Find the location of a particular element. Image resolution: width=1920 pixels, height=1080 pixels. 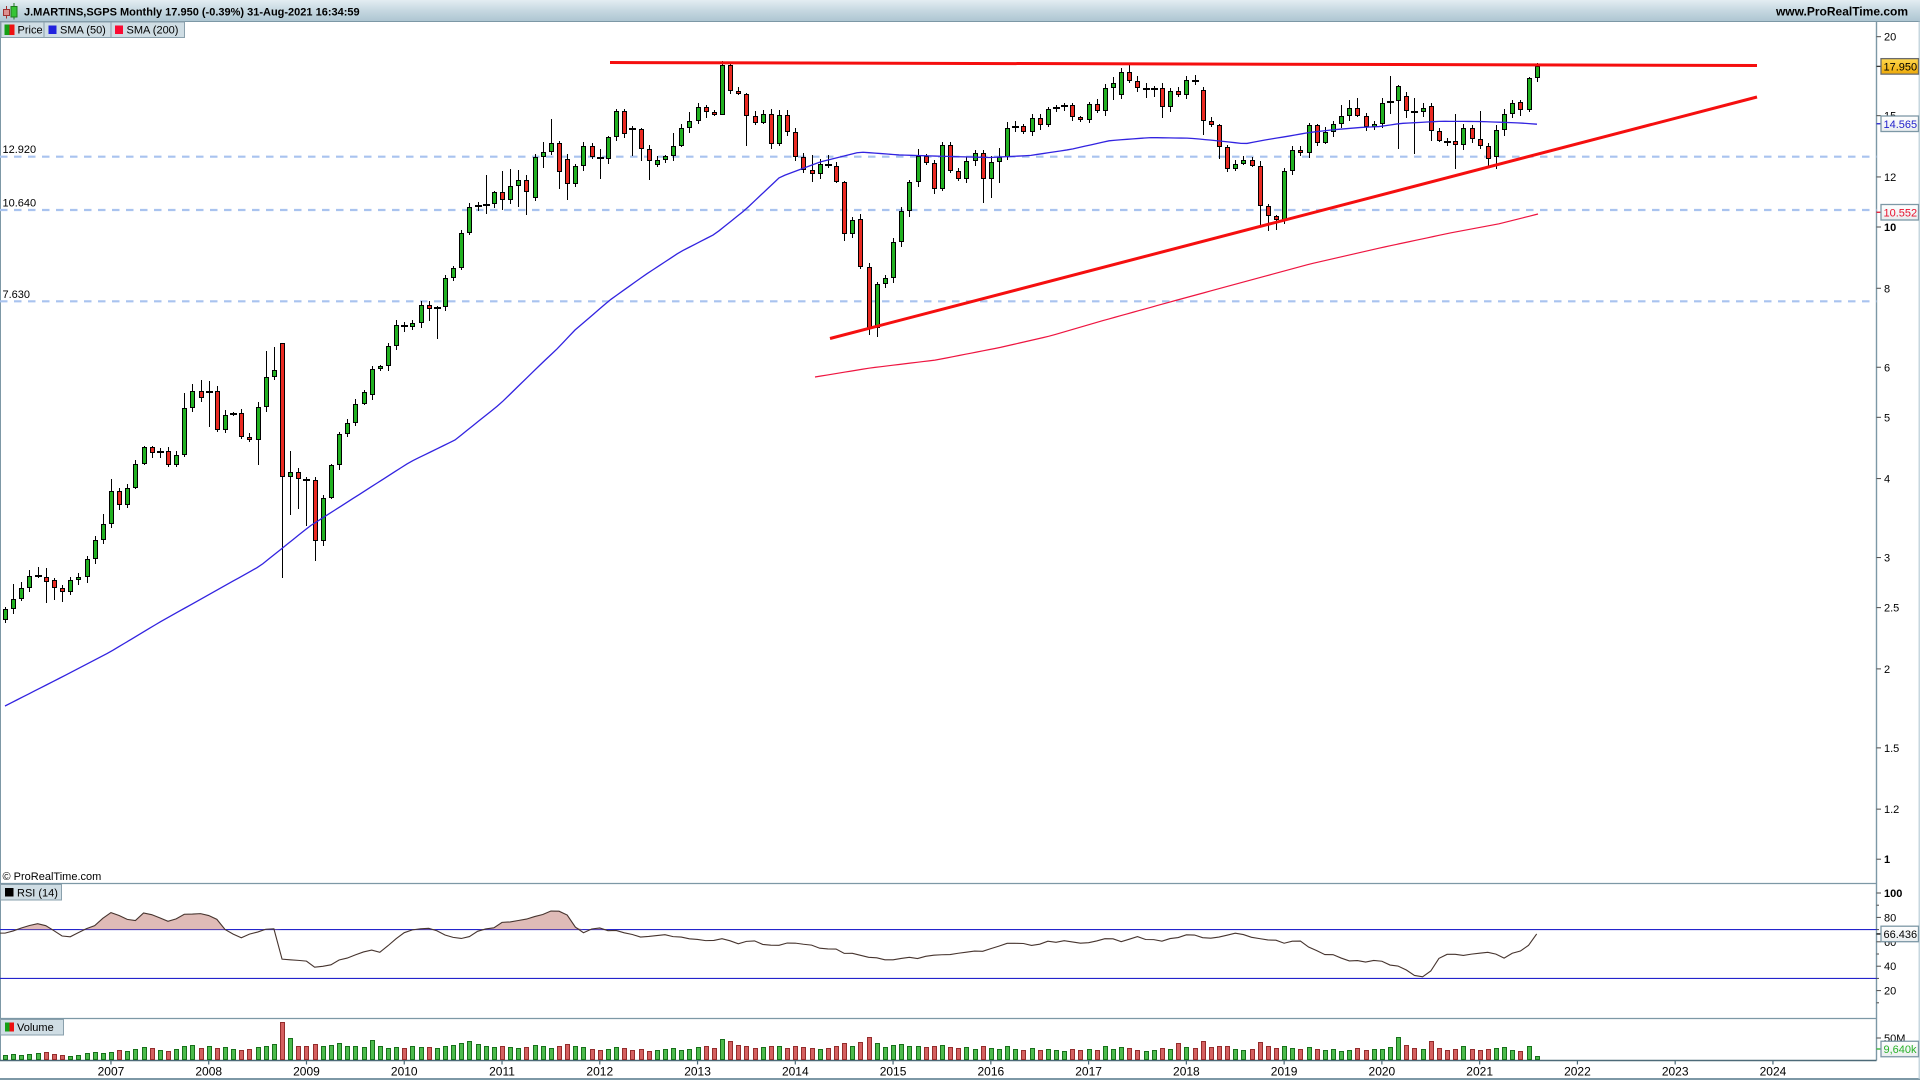

svg-text: 7.630 is located at coordinates (17, 295).